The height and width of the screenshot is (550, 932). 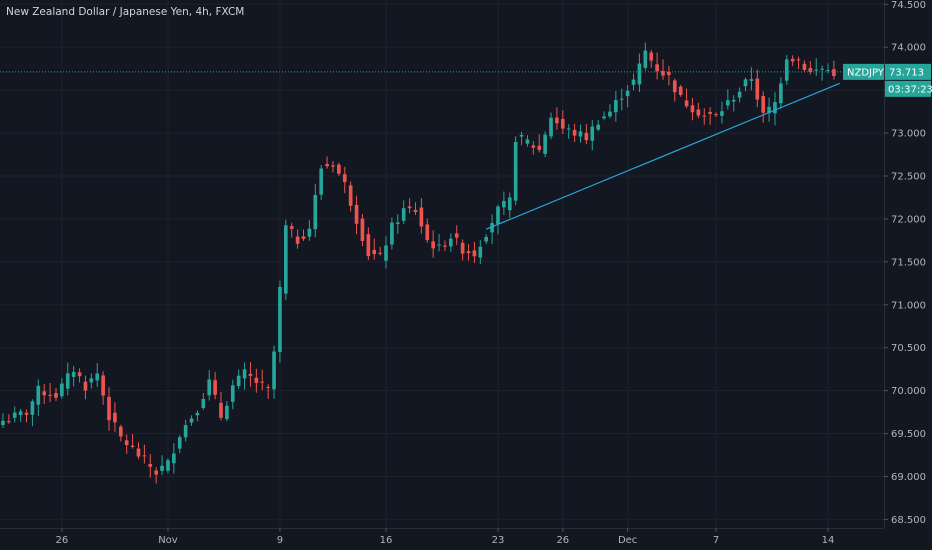 I want to click on last-price-tag-bg, so click(x=908, y=71).